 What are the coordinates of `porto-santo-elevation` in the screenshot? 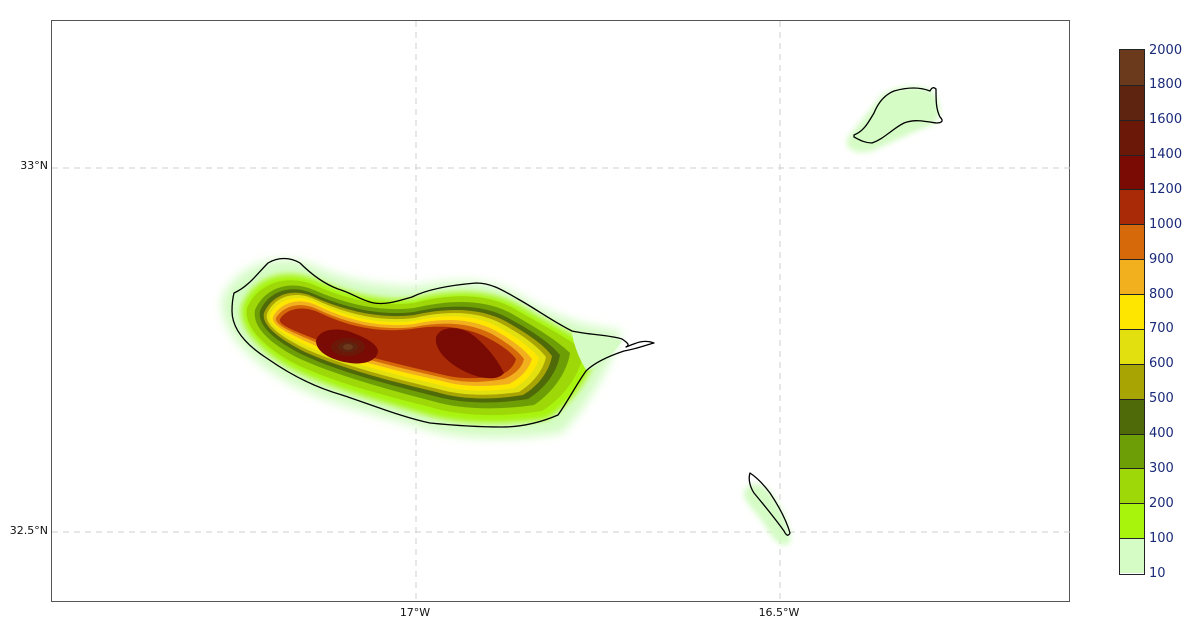 It's located at (893, 119).